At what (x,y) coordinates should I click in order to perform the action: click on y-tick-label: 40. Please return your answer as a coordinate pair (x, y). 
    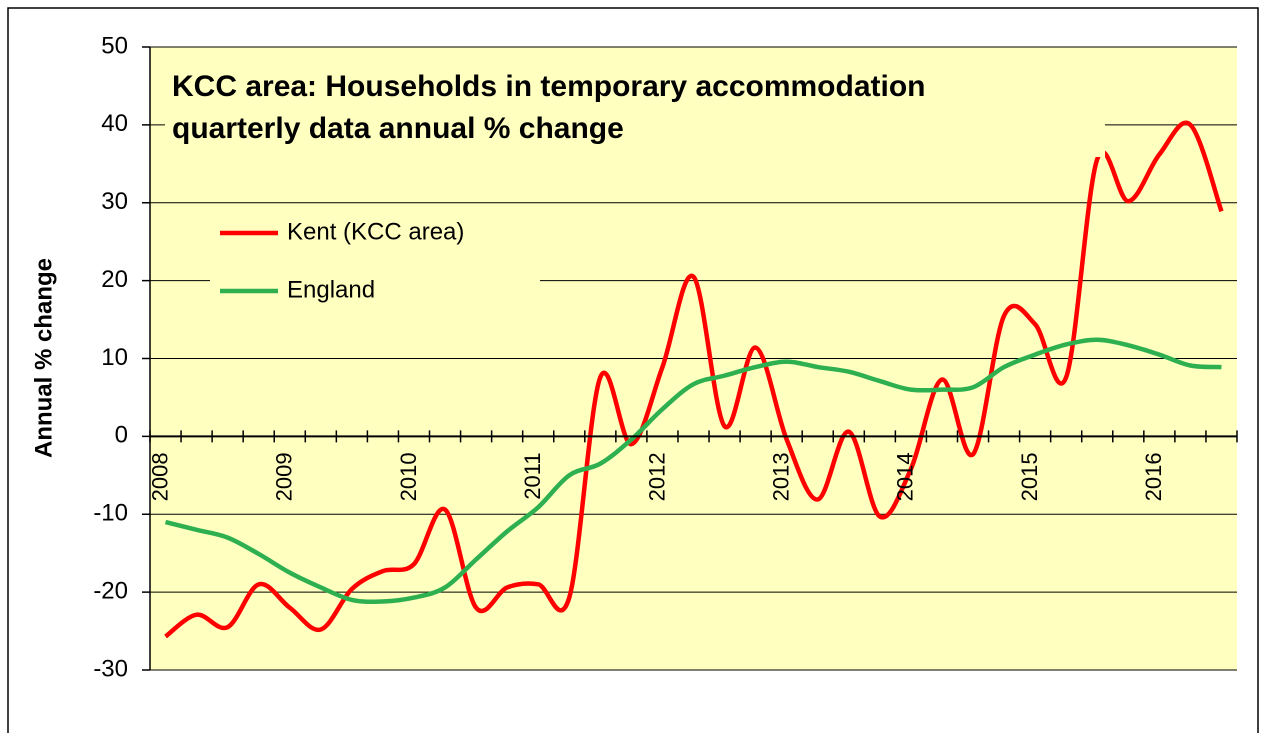
    Looking at the image, I should click on (114, 123).